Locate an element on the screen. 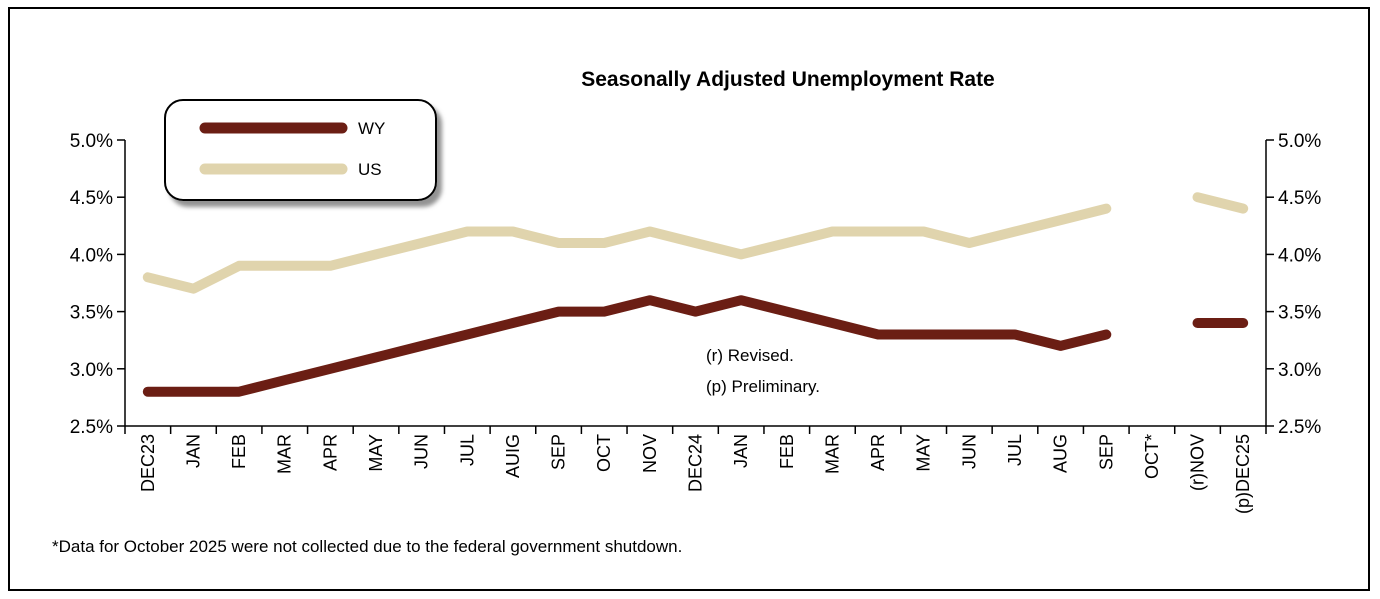  x-category-label: DEC23 is located at coordinates (148, 463).